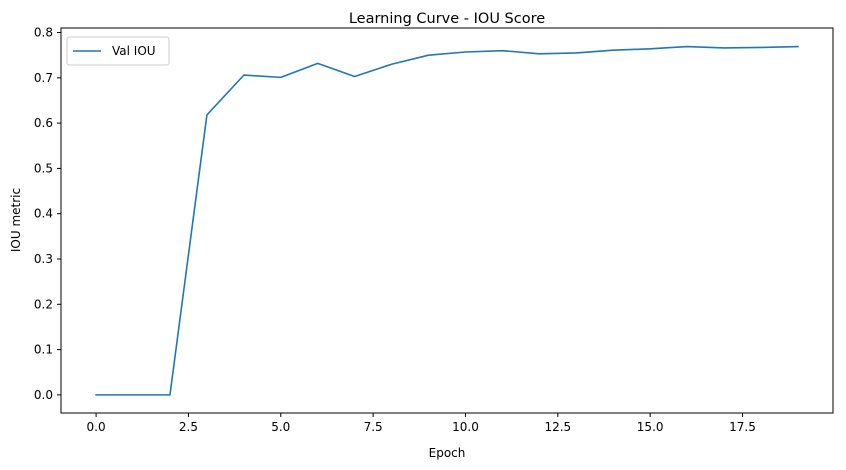 This screenshot has width=846, height=470. Describe the element at coordinates (557, 427) in the screenshot. I see `x-tick-label: 12.5` at that location.